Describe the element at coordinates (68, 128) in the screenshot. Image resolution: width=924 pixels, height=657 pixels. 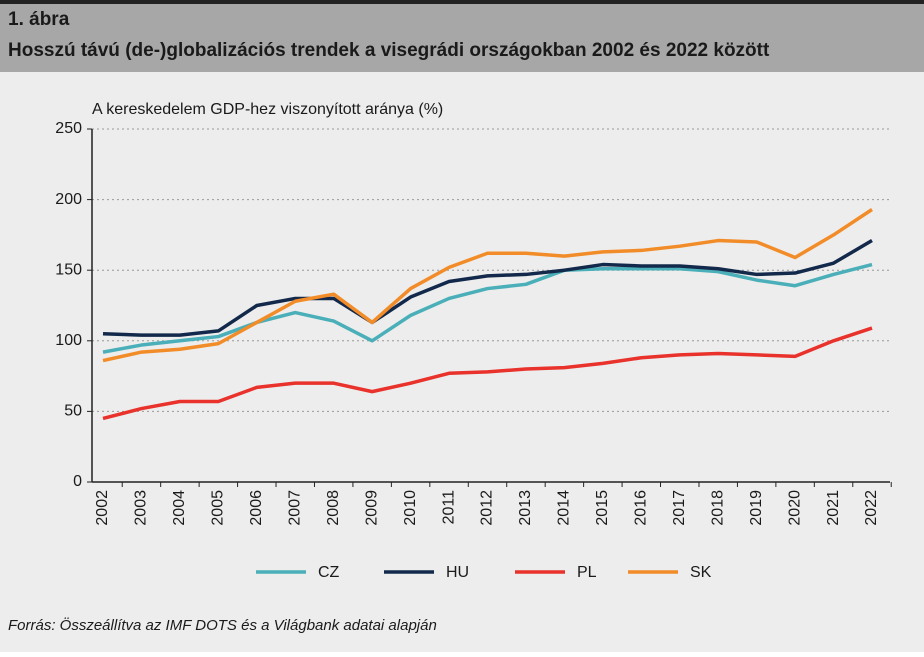
I see `y-tick-label: 250` at that location.